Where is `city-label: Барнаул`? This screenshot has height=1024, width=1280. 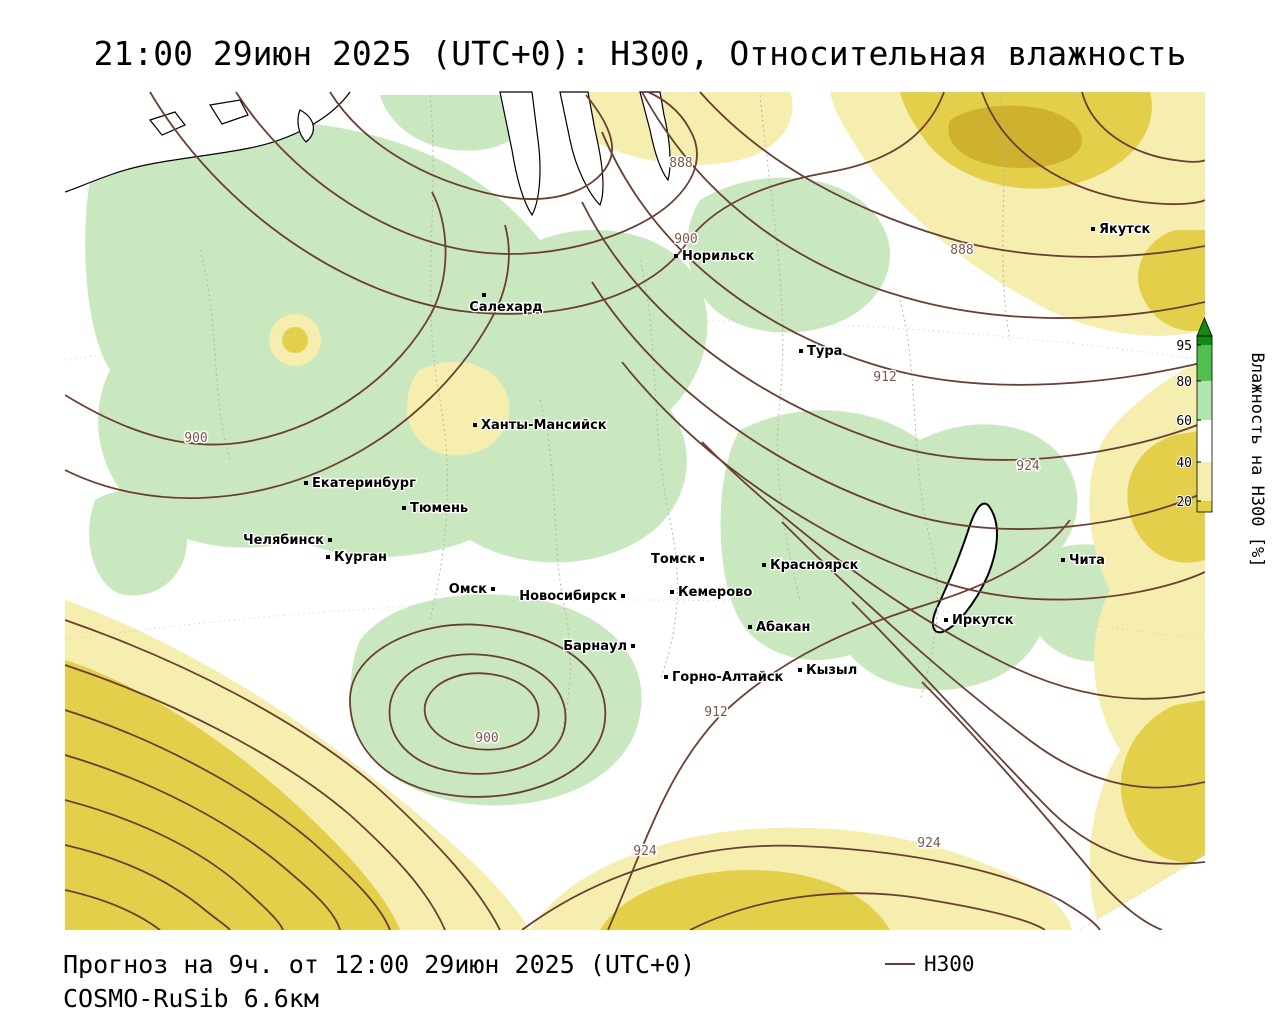 city-label: Барнаул is located at coordinates (595, 646).